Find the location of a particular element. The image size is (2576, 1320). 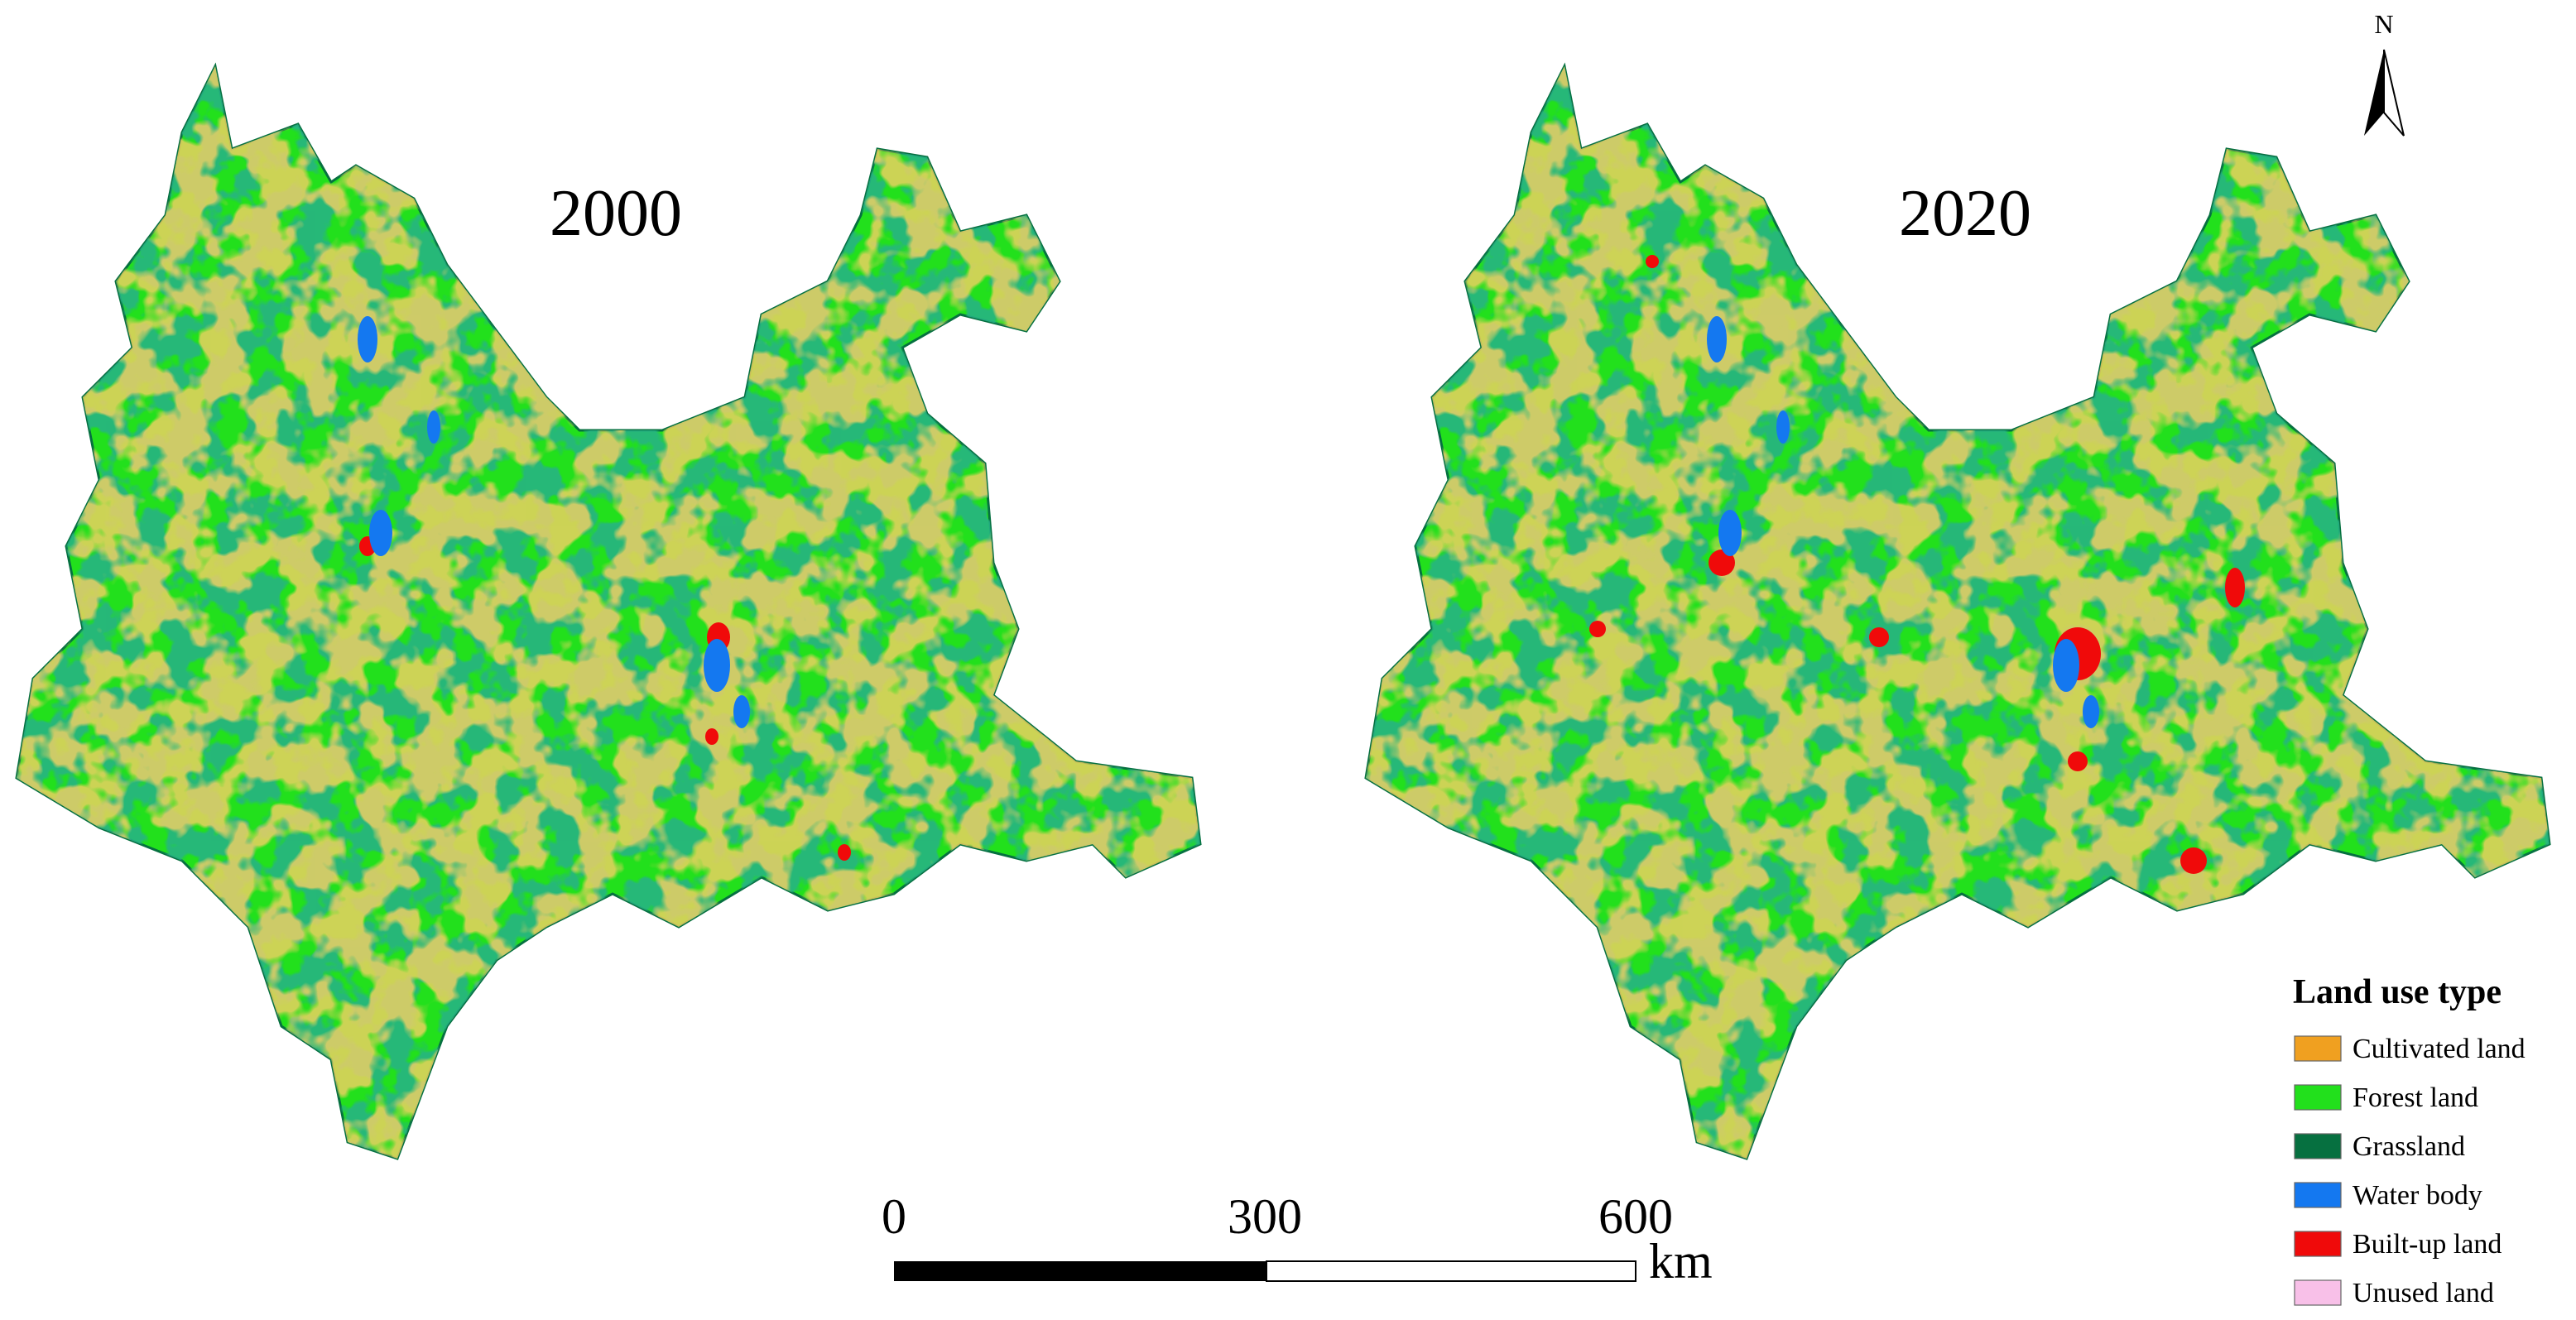

legend-label: Forest land is located at coordinates (2415, 1097).